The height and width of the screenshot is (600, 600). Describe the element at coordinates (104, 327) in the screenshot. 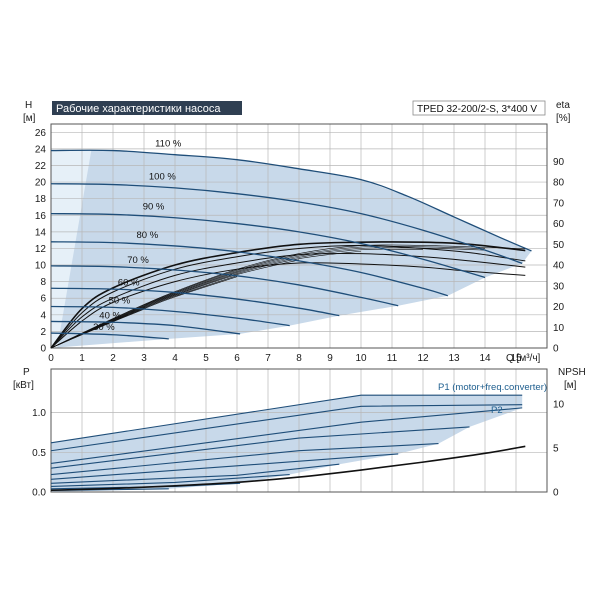

I see `speed-label: 30 %` at that location.